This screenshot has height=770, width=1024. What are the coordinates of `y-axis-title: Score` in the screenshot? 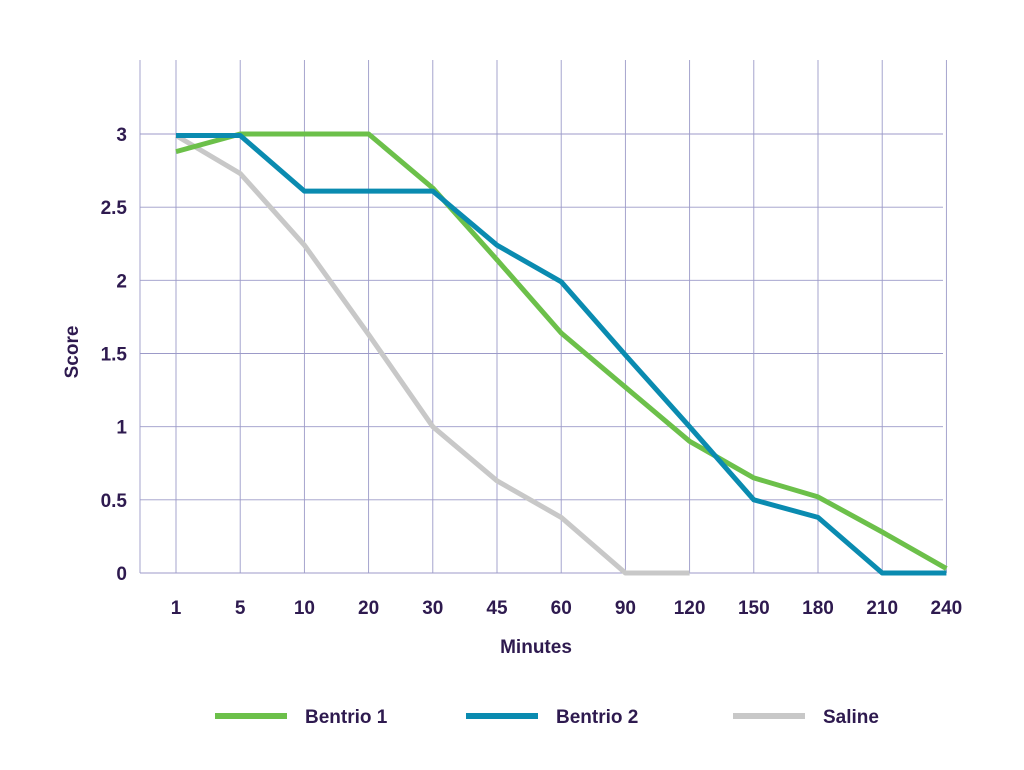 It's located at (72, 352).